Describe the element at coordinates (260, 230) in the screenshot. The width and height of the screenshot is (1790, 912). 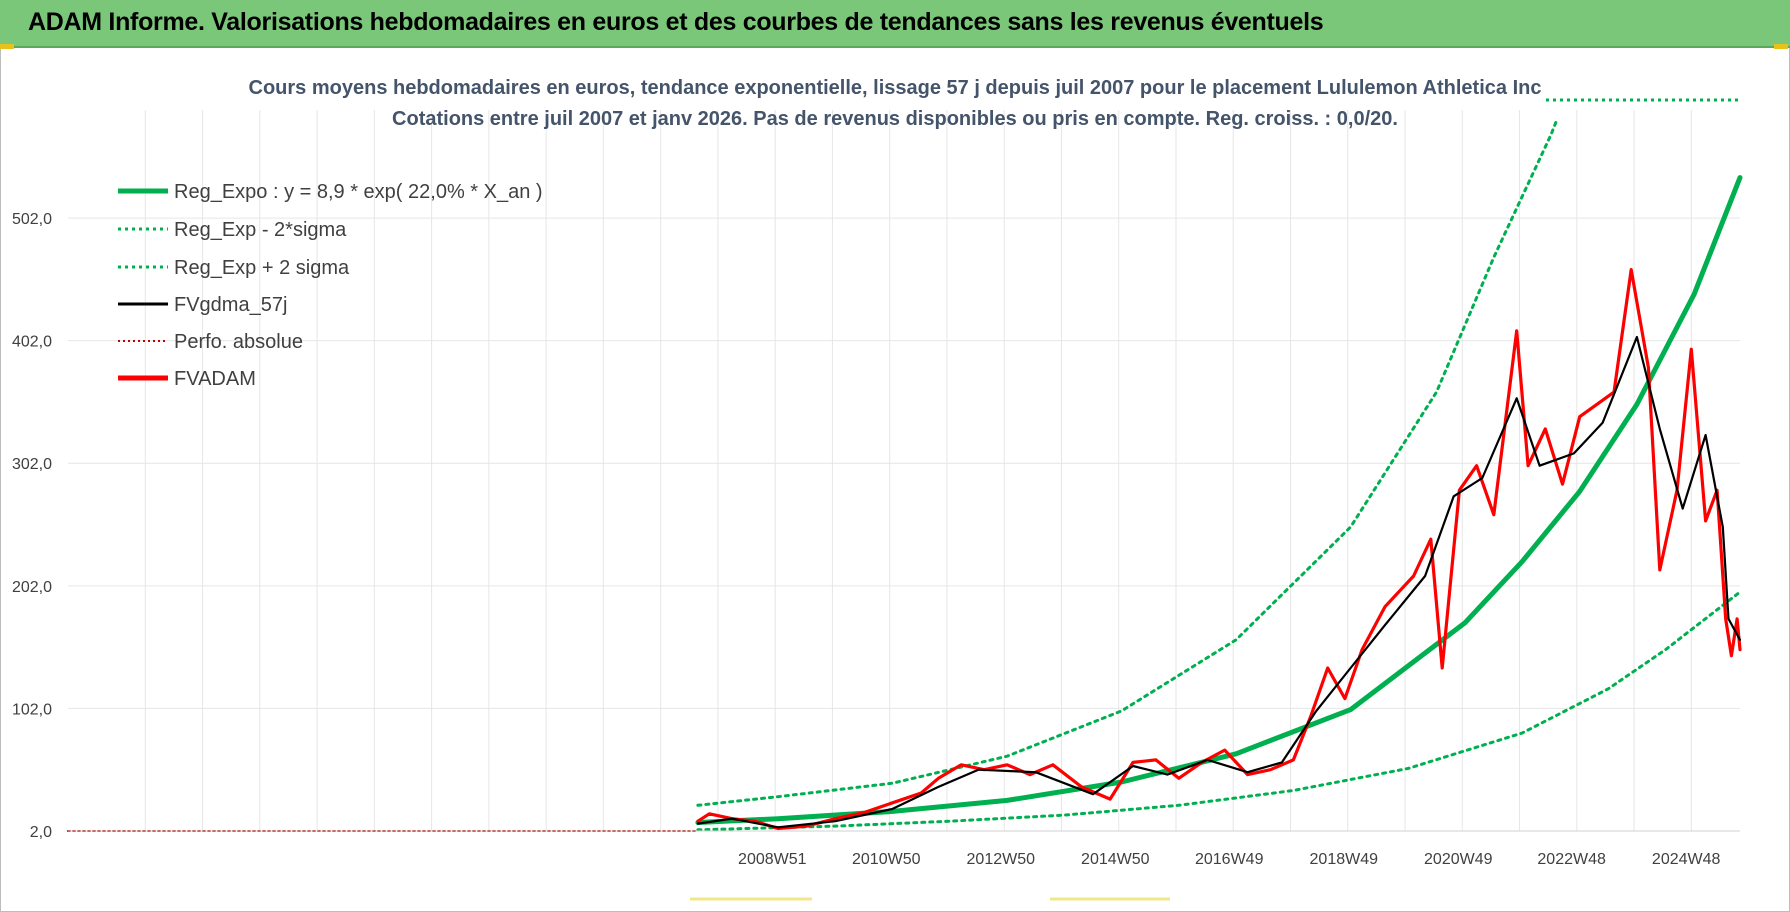
I see `legend-label-reg-exp-minus: Reg_Exp - 2*sigma` at that location.